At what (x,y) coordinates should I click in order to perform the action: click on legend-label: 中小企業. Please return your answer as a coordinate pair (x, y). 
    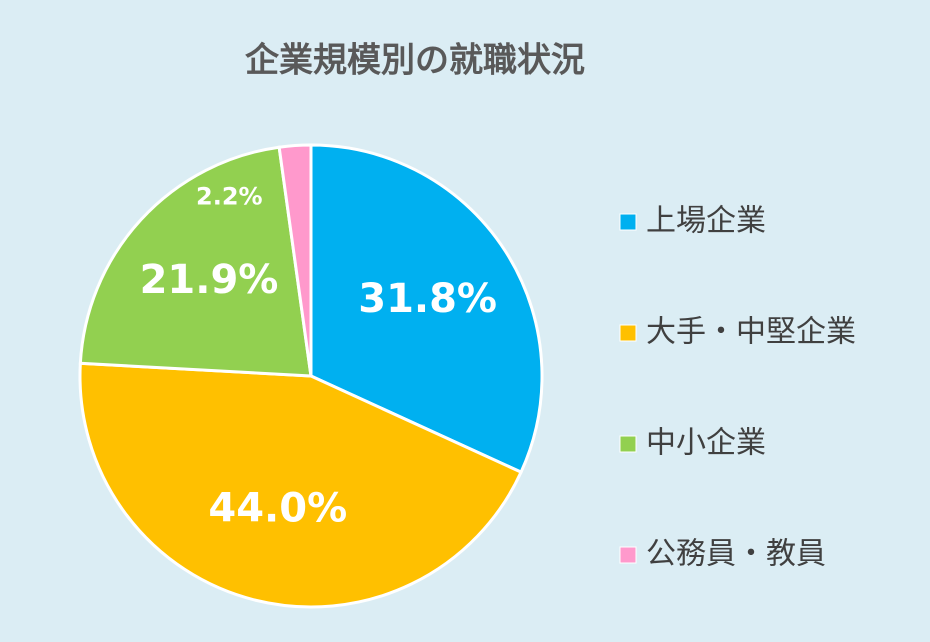
    Looking at the image, I should click on (706, 443).